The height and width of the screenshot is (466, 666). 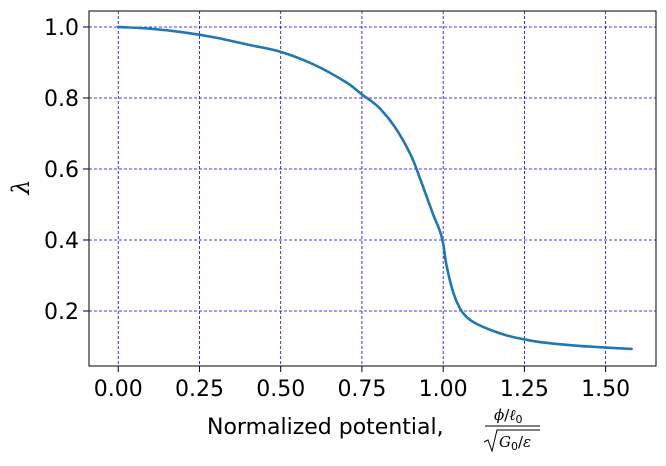 I want to click on y-axis-label: λ, so click(x=21, y=187).